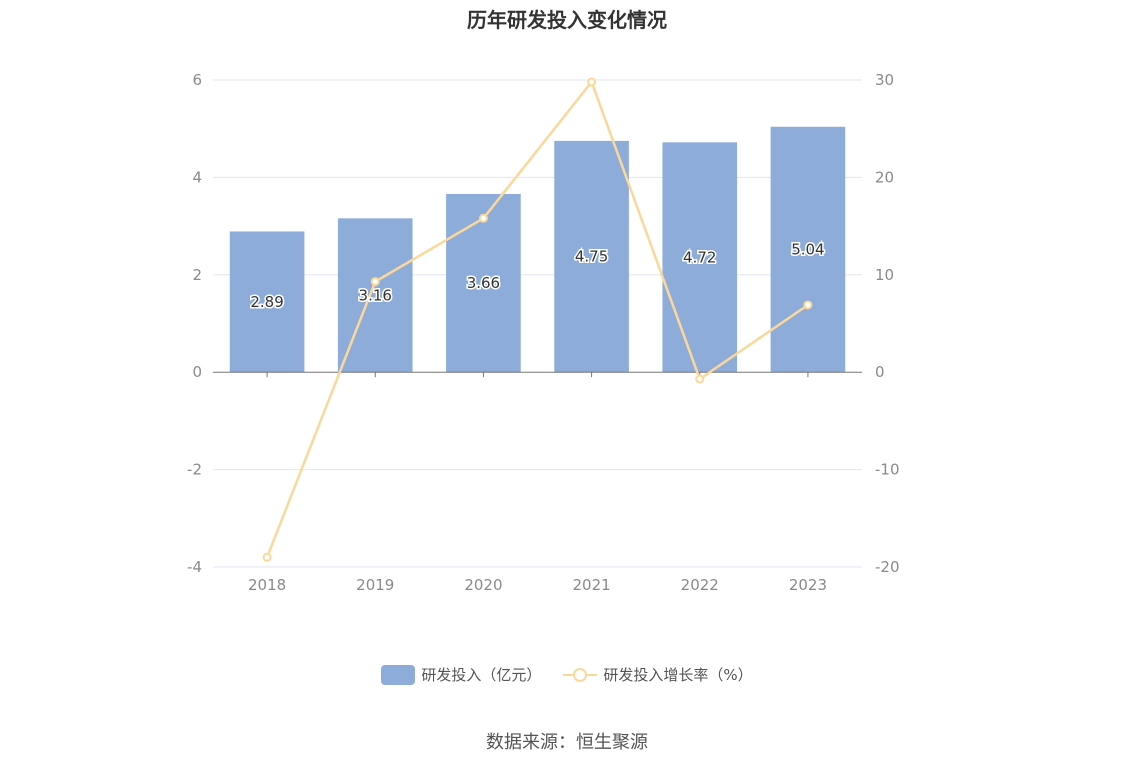  What do you see at coordinates (808, 585) in the screenshot?
I see `x-tick-label: 2023` at bounding box center [808, 585].